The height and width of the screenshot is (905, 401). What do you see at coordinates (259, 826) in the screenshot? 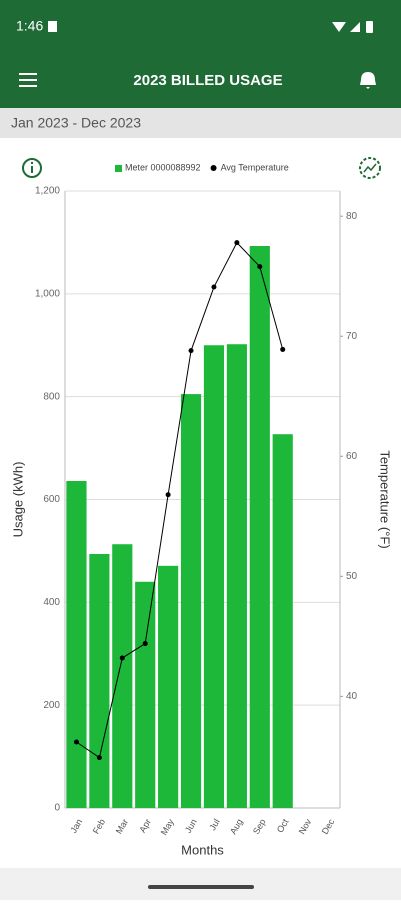
I see `x-tick-label: Sep` at bounding box center [259, 826].